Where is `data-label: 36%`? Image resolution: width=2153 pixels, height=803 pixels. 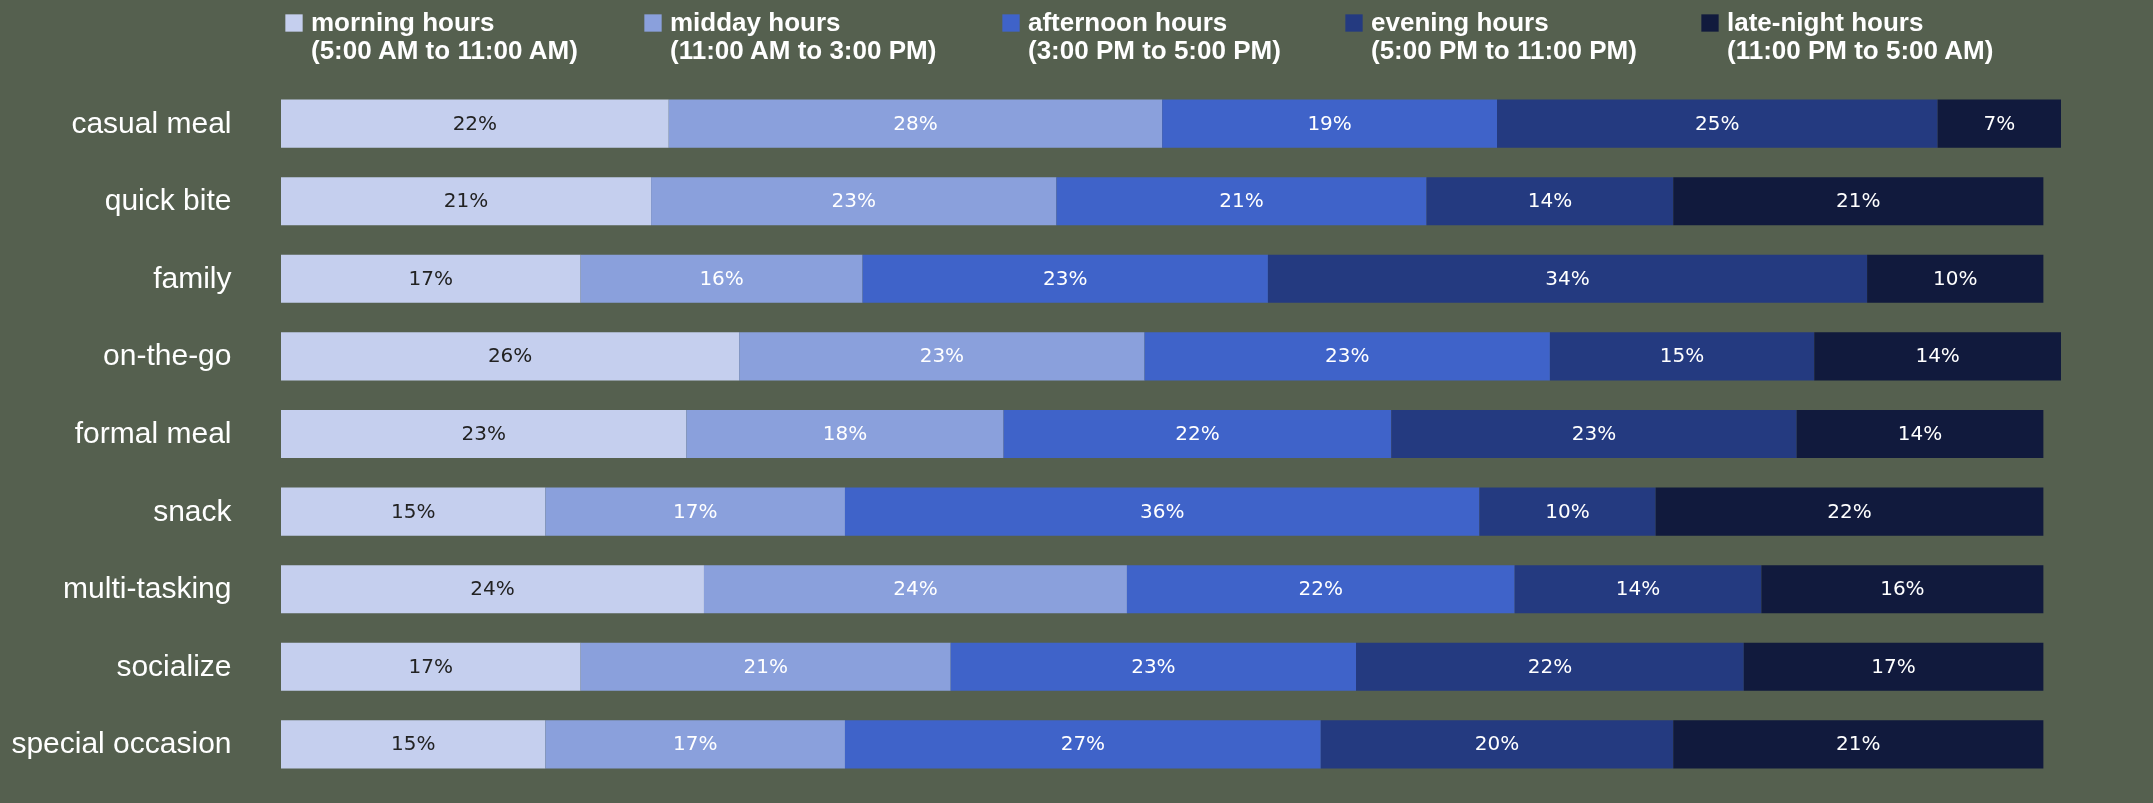 data-label: 36% is located at coordinates (1162, 510).